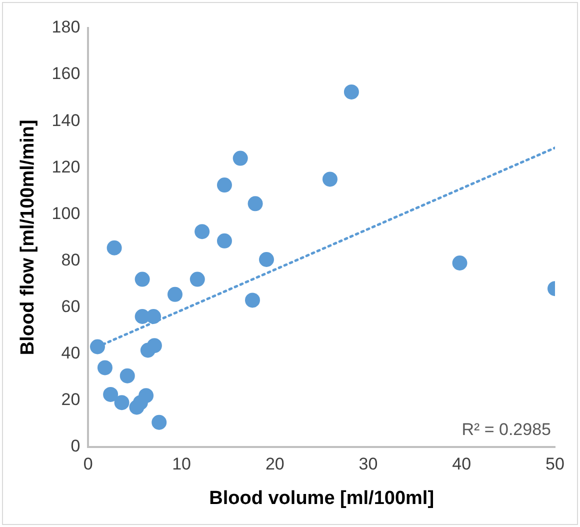 The image size is (580, 527). Describe the element at coordinates (181, 464) in the screenshot. I see `x-tick-label: 10` at that location.